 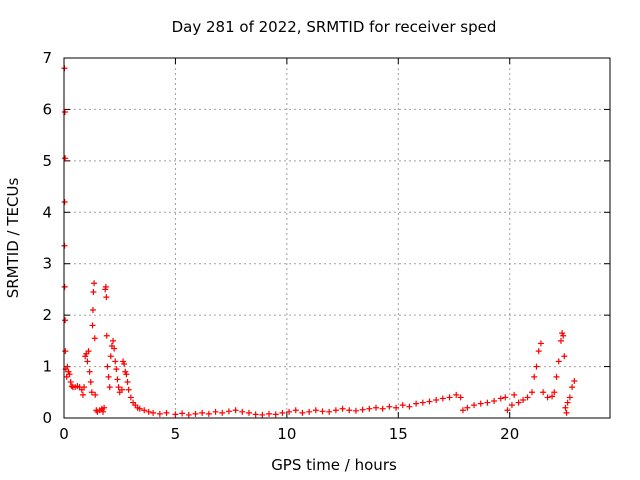 I want to click on x-tick-label: 5, so click(x=176, y=434).